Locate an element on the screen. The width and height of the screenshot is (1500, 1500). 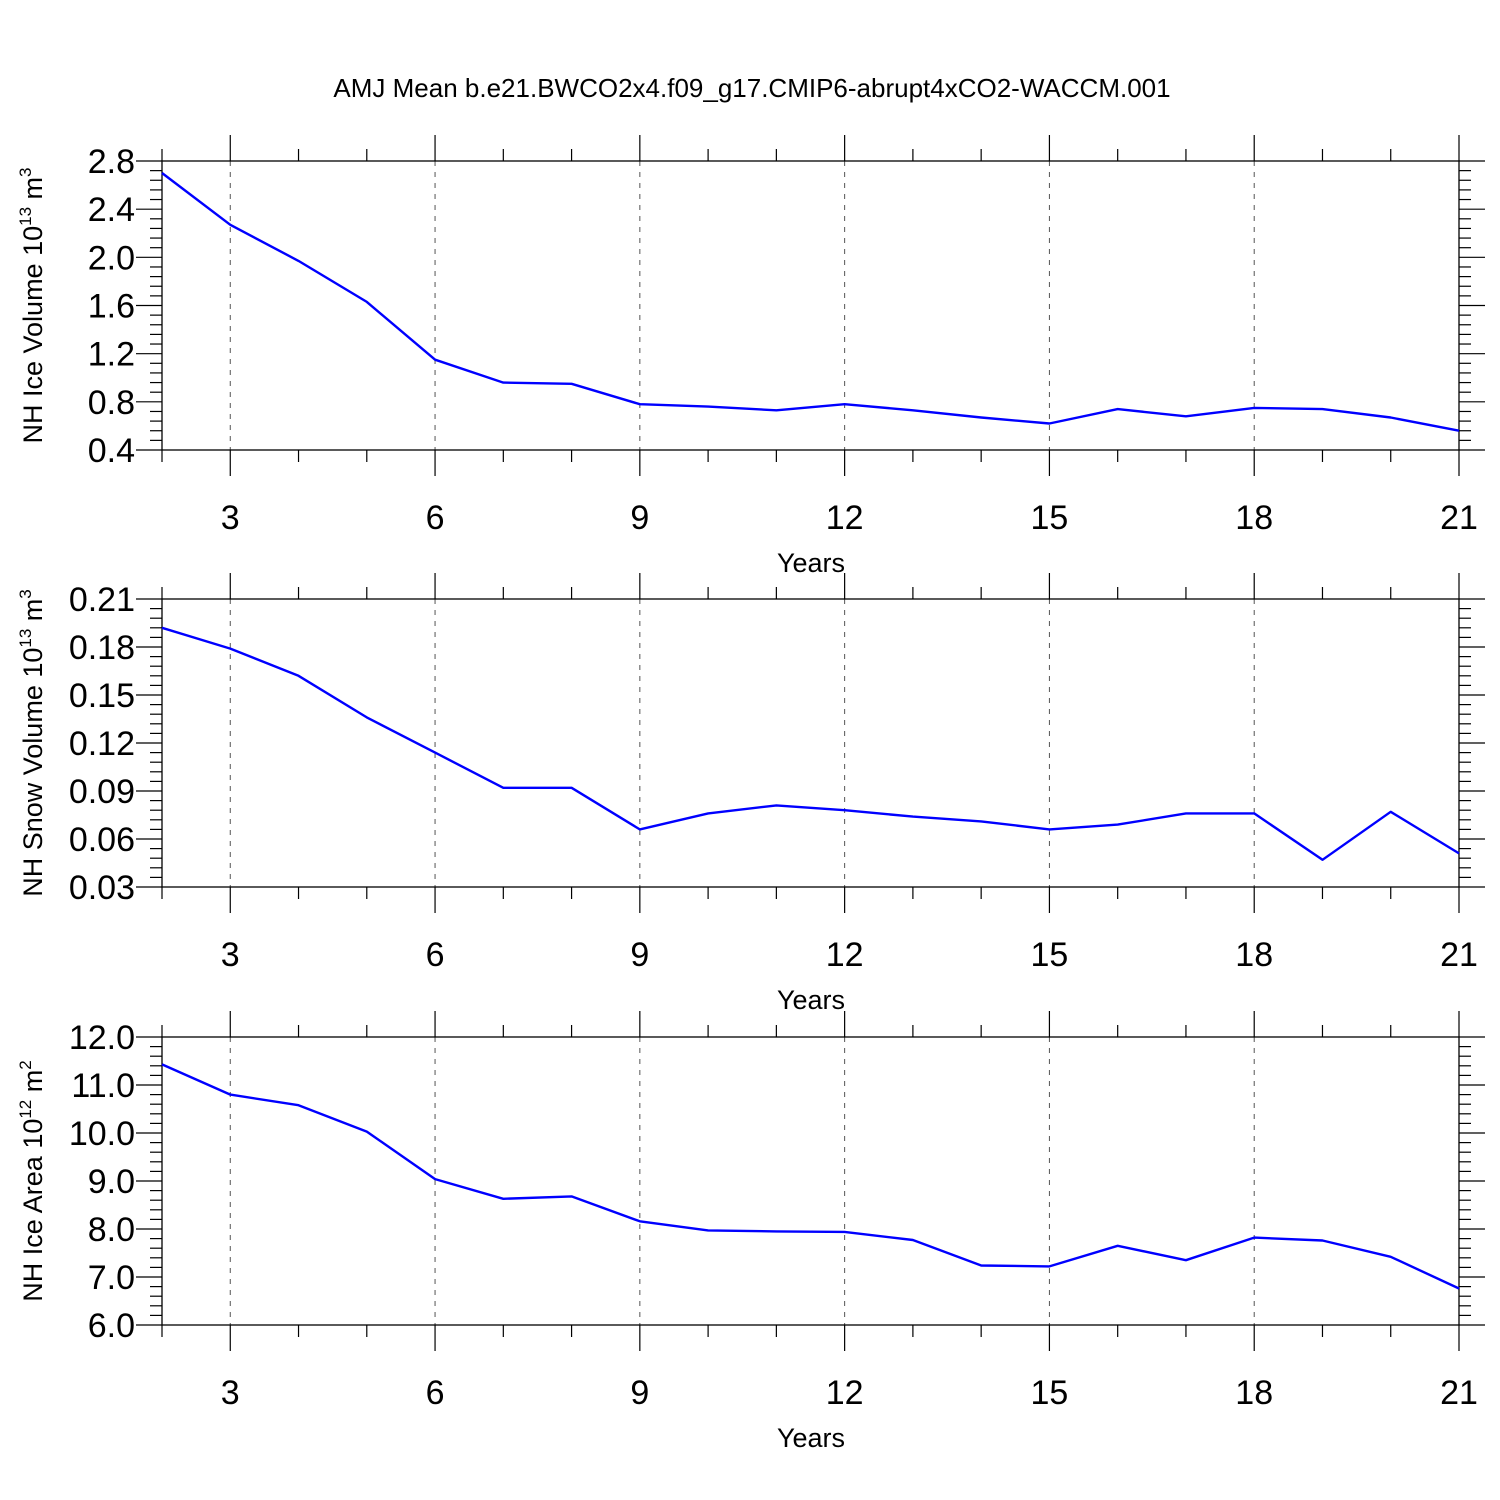
y-tick-label: 2.8 is located at coordinates (111, 162).